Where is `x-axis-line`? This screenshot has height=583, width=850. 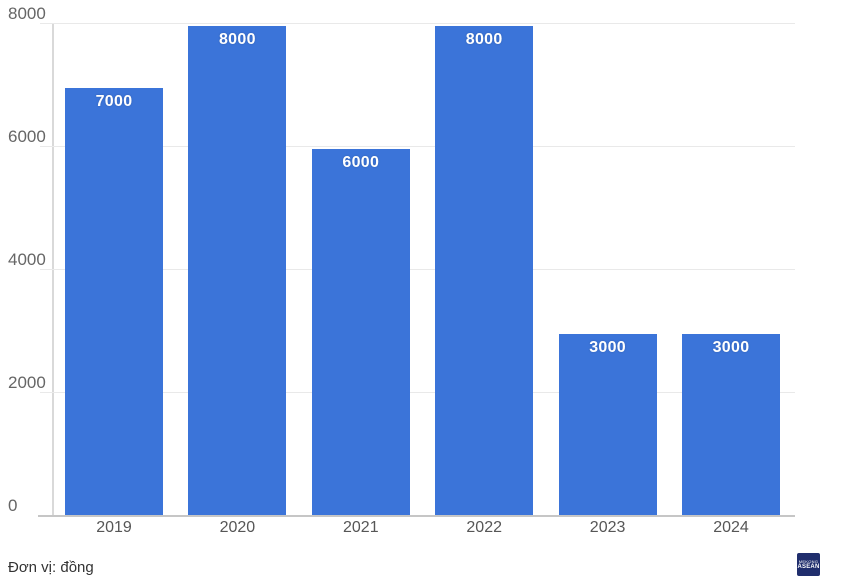 x-axis-line is located at coordinates (416, 516).